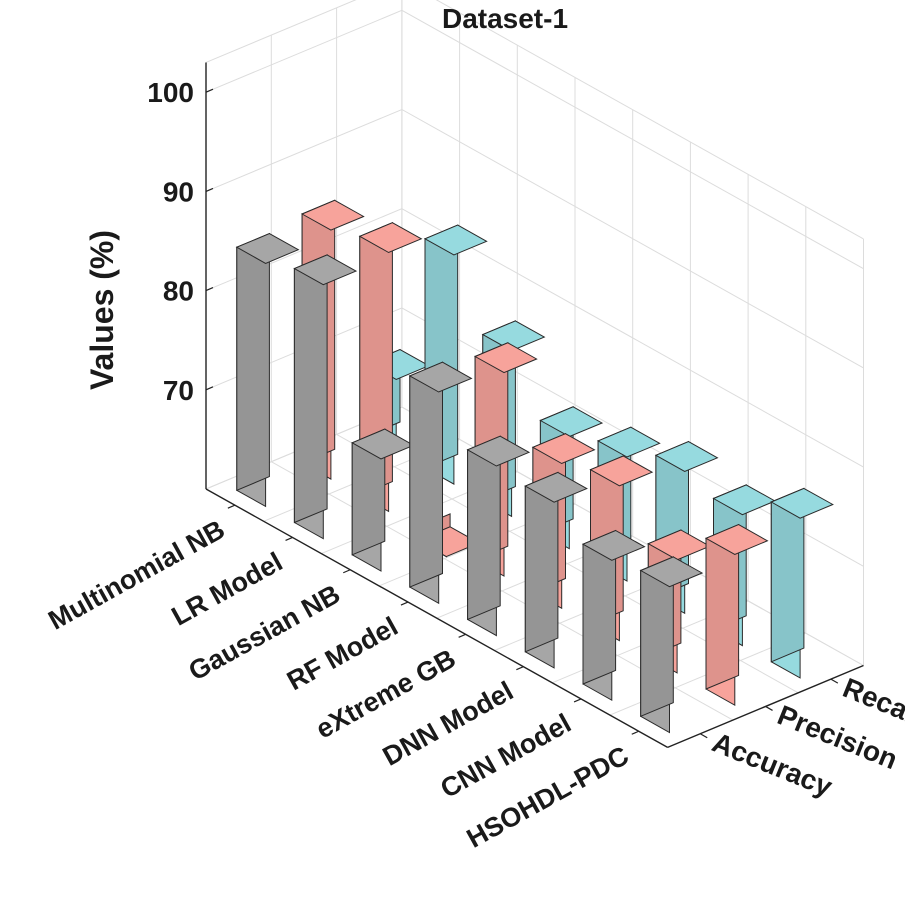  What do you see at coordinates (436, 618) in the screenshot?
I see `x-axis-line` at bounding box center [436, 618].